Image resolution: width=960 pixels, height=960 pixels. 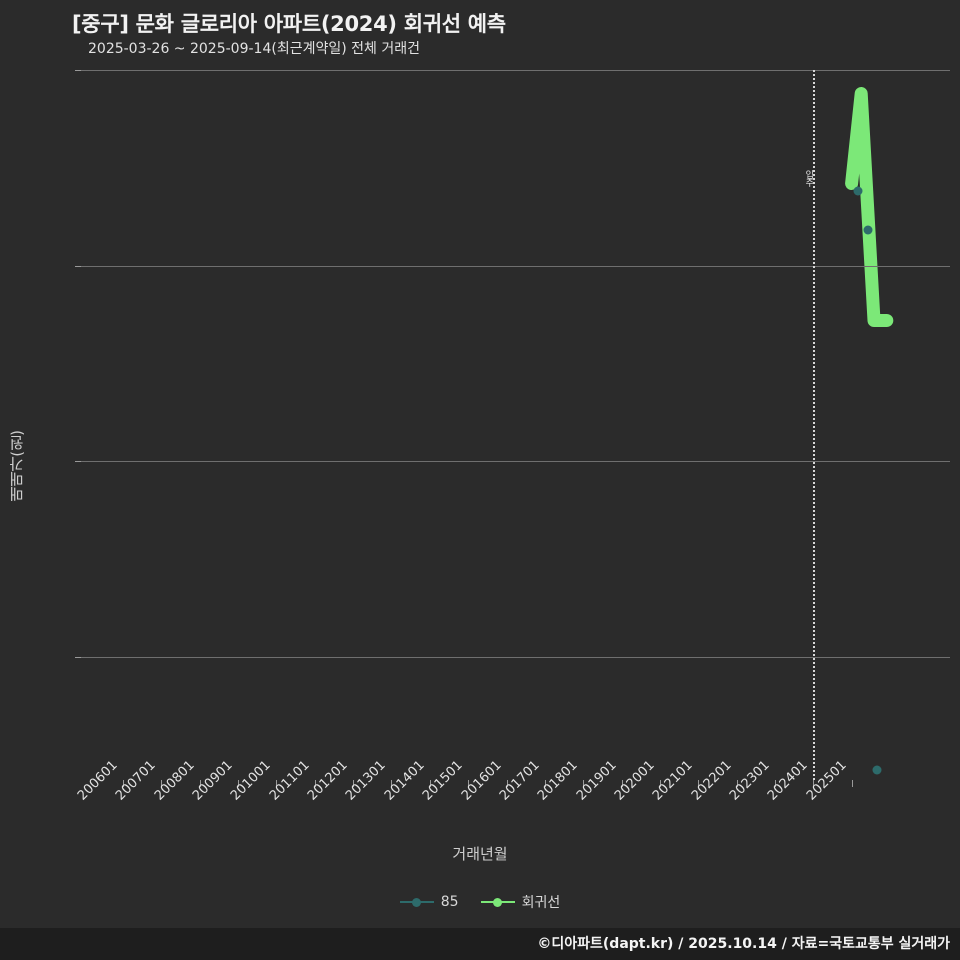 I want to click on legend-item-85: 85, so click(x=429, y=902).